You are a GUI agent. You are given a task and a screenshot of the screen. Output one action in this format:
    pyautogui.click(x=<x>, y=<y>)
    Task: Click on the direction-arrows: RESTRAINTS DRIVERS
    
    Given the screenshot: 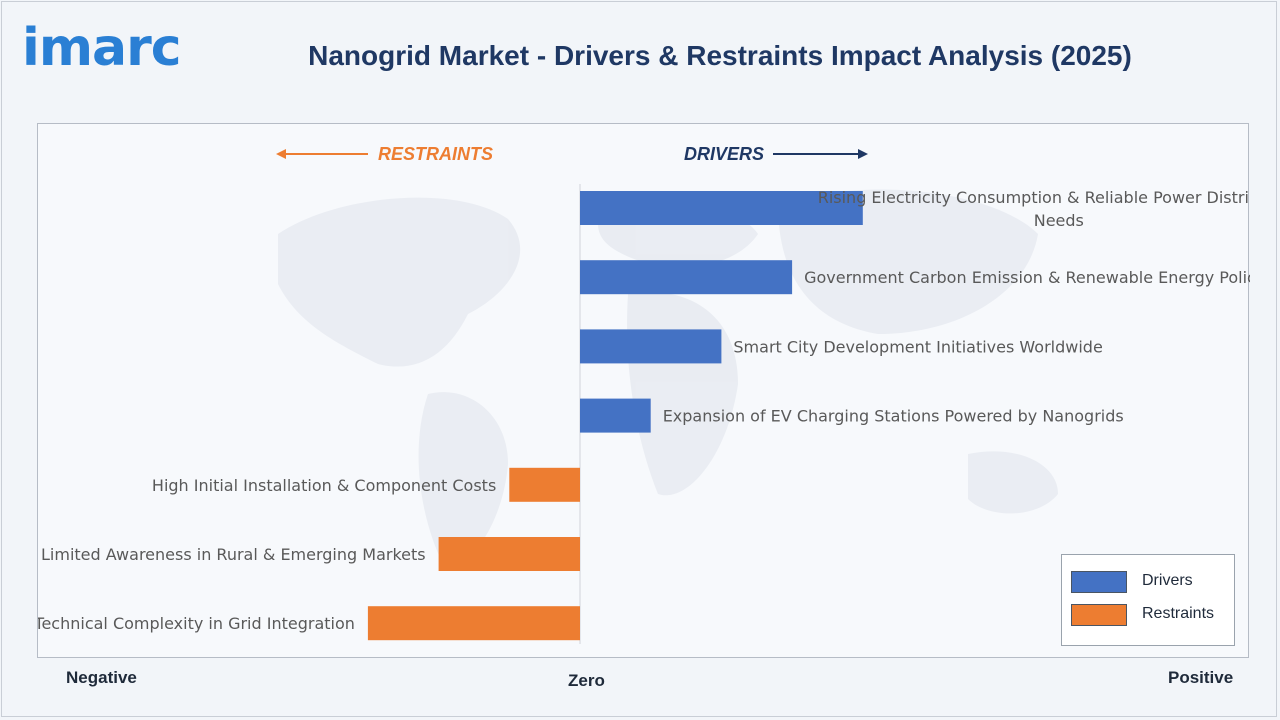 What is the action you would take?
    pyautogui.click(x=572, y=154)
    